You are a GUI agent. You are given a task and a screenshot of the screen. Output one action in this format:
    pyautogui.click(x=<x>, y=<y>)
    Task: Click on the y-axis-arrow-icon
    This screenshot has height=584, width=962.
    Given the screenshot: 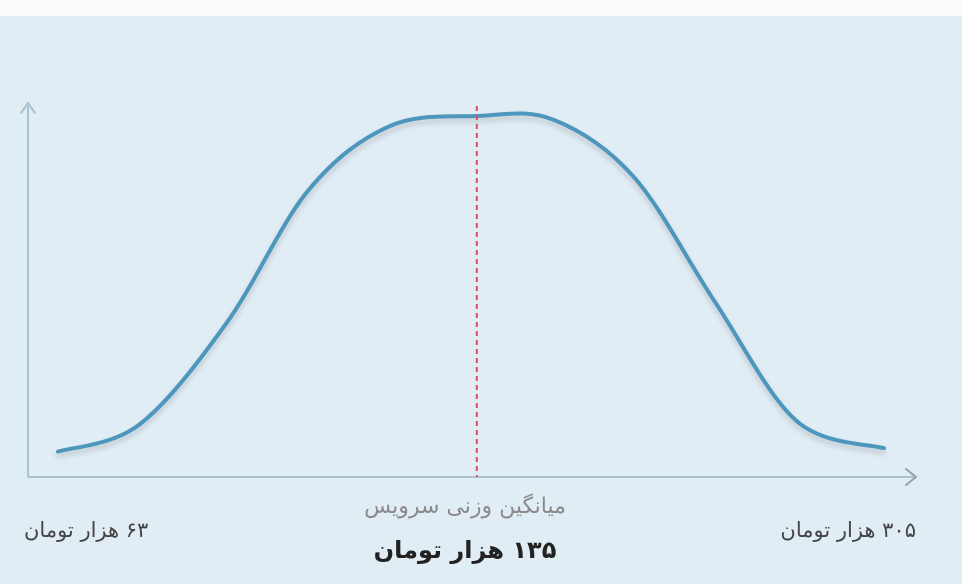 What is the action you would take?
    pyautogui.click(x=28, y=108)
    